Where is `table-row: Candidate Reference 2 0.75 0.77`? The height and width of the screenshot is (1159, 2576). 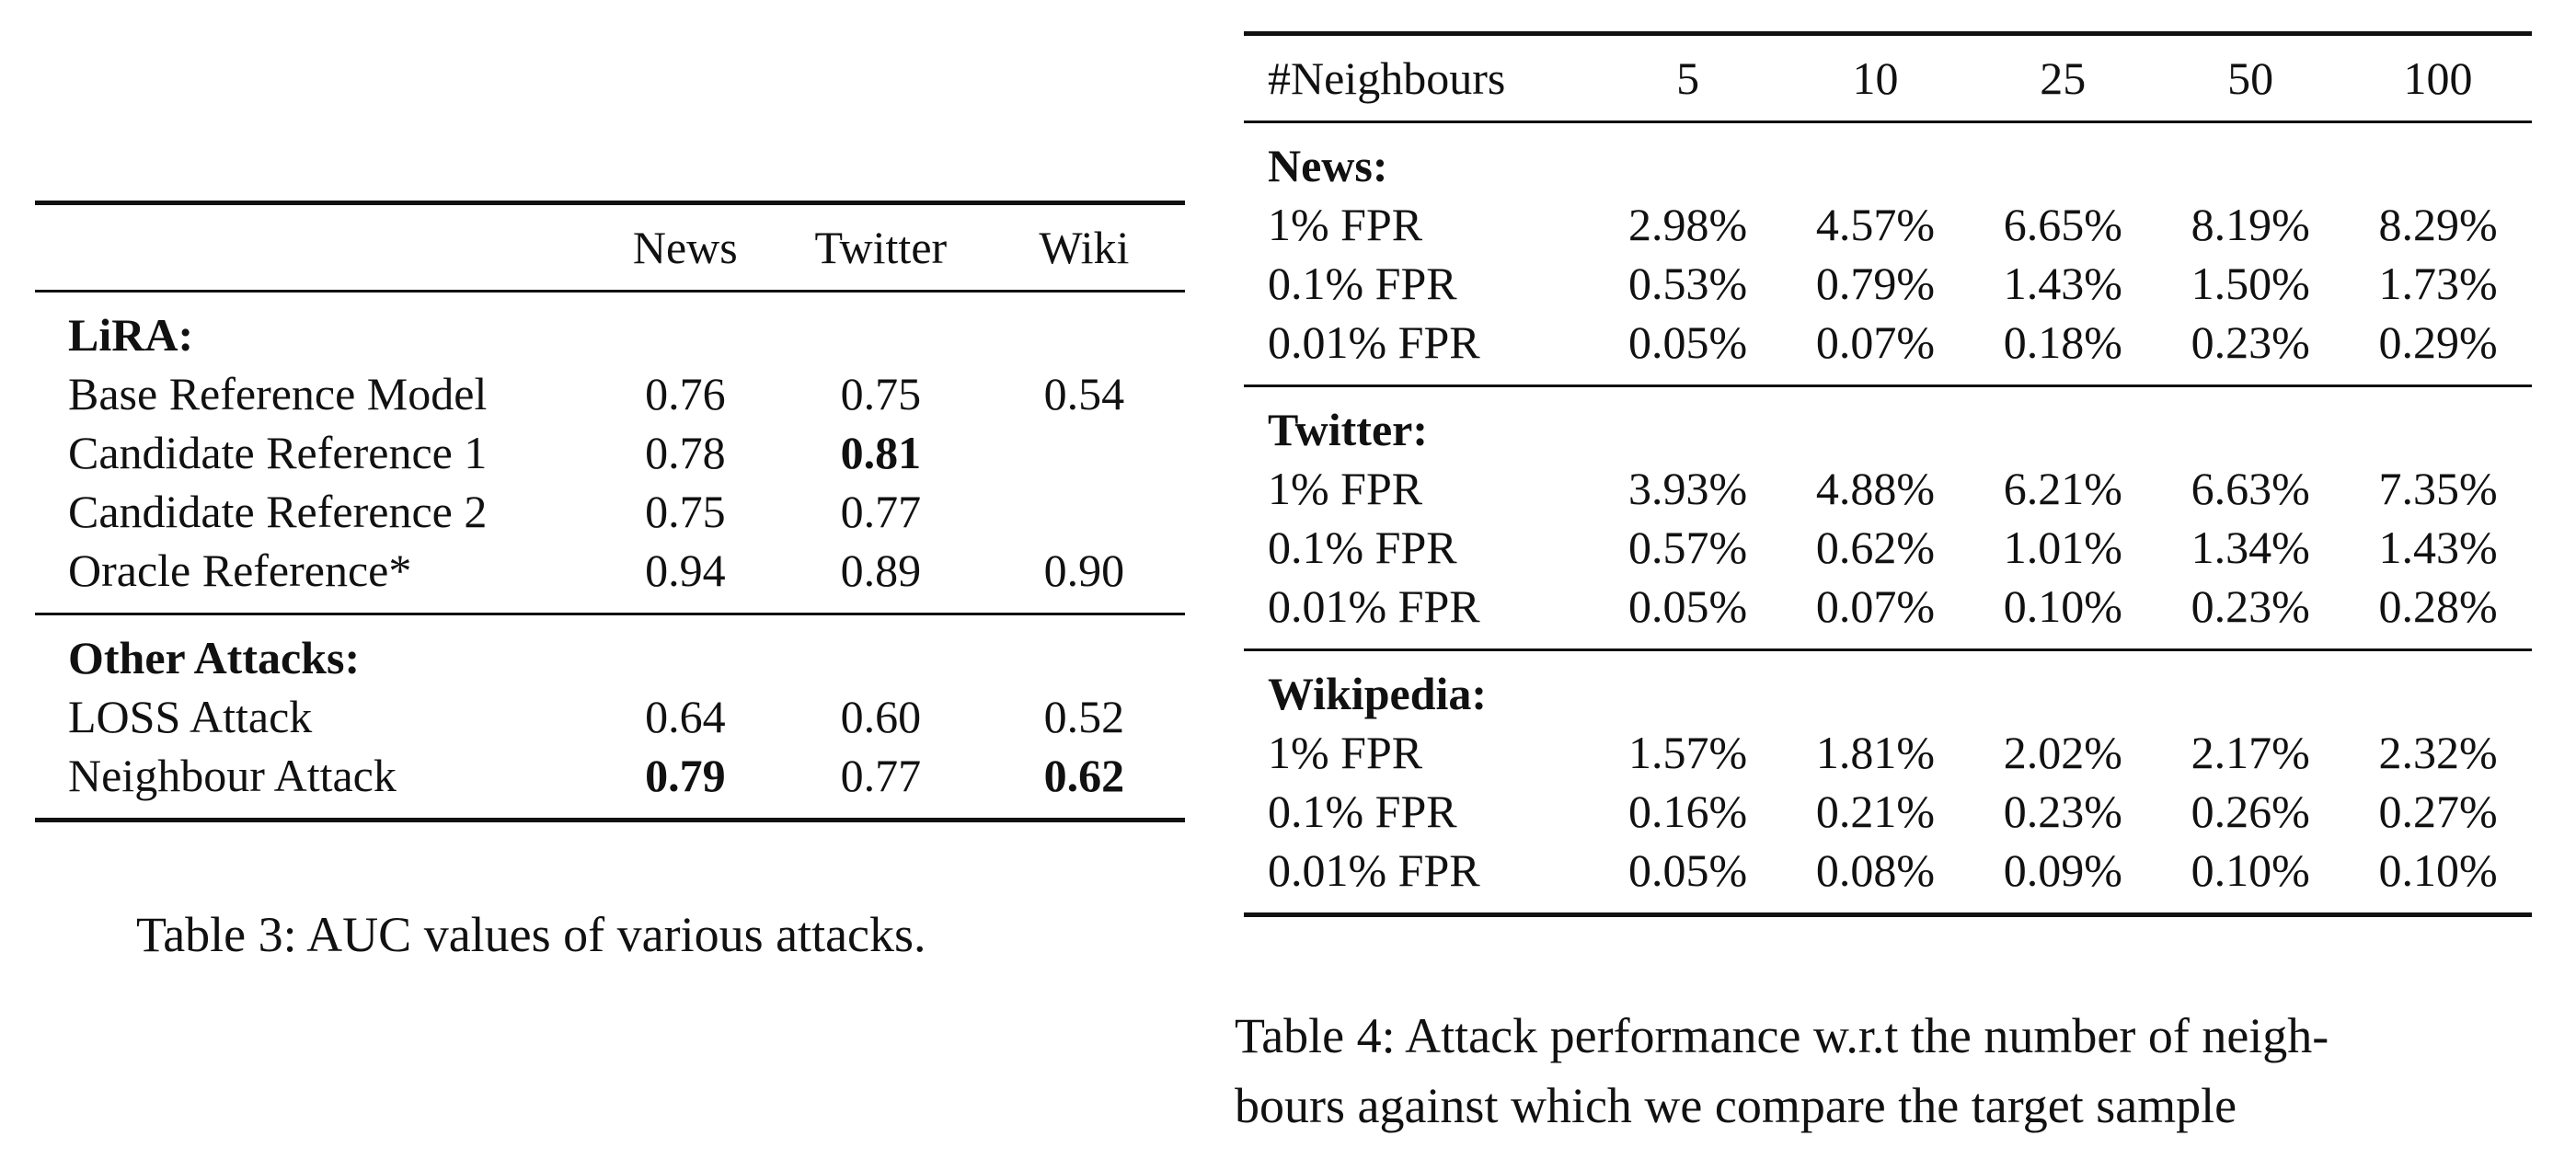 table-row: Candidate Reference 2 0.75 0.77 is located at coordinates (610, 511).